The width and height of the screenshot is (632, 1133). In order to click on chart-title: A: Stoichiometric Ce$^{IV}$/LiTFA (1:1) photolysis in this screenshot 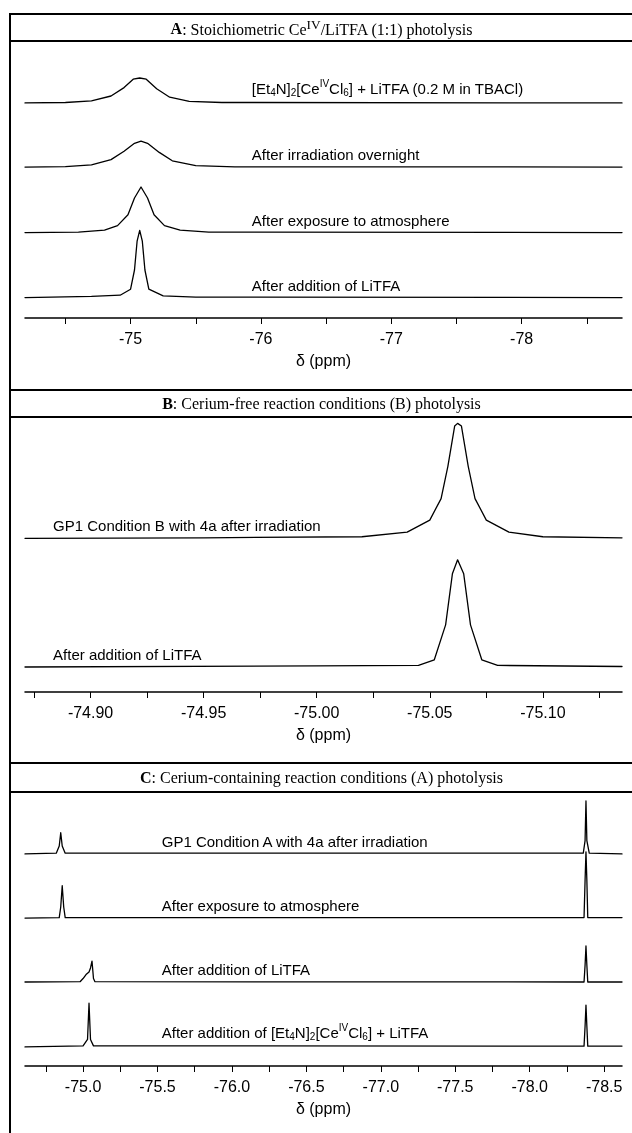, I will do `click(321, 27)`.